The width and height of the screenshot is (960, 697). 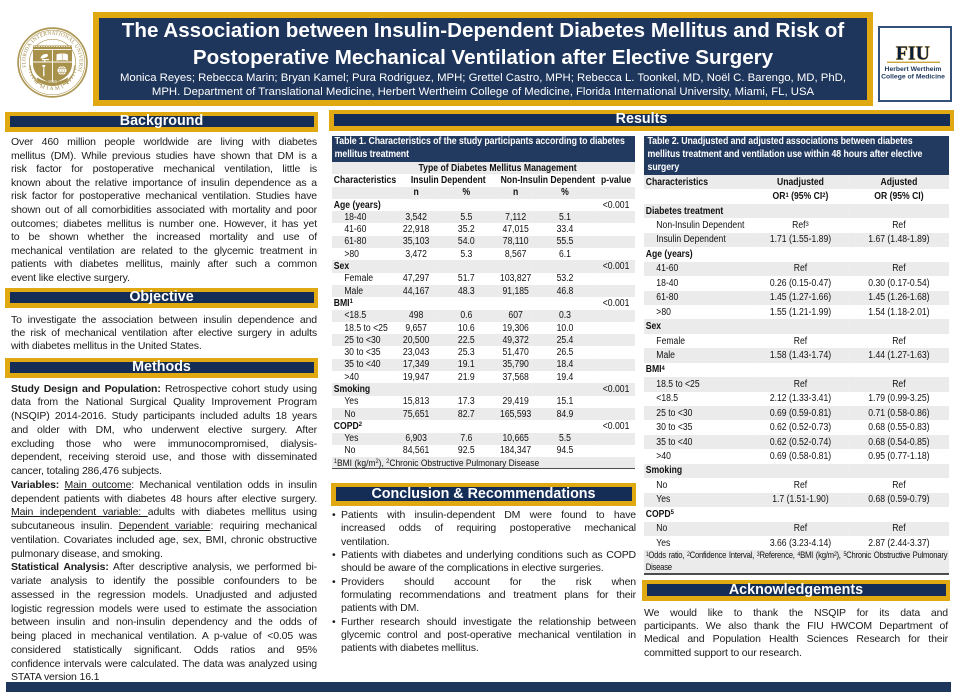 What do you see at coordinates (913, 69) in the screenshot?
I see `svg-text: Herbert Wertheim` at bounding box center [913, 69].